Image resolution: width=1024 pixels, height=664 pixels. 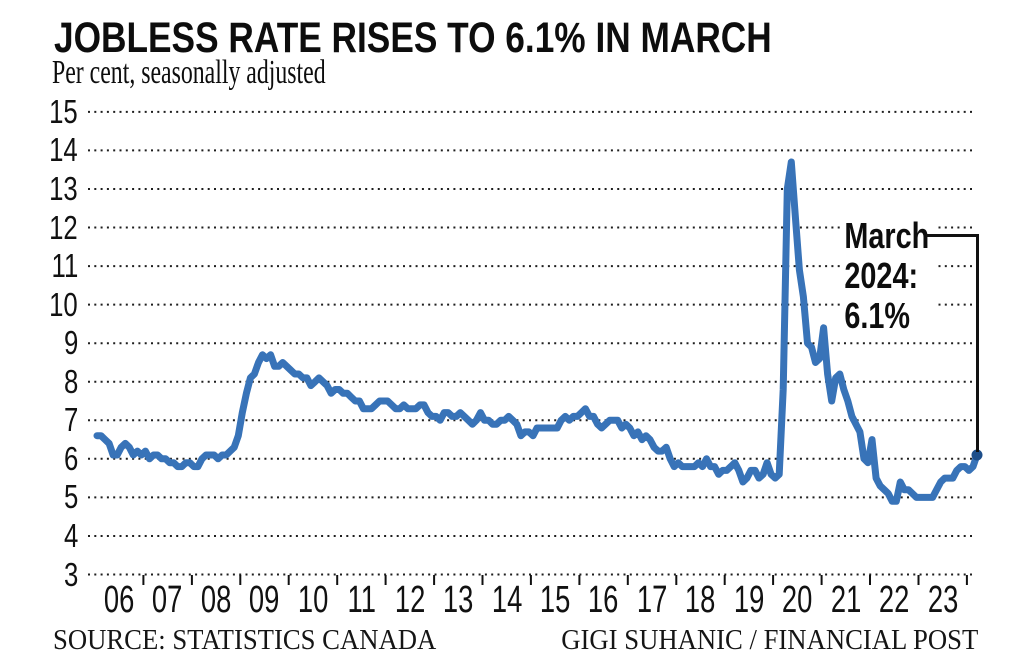 I want to click on annotation-connector-vertical, so click(x=977, y=343).